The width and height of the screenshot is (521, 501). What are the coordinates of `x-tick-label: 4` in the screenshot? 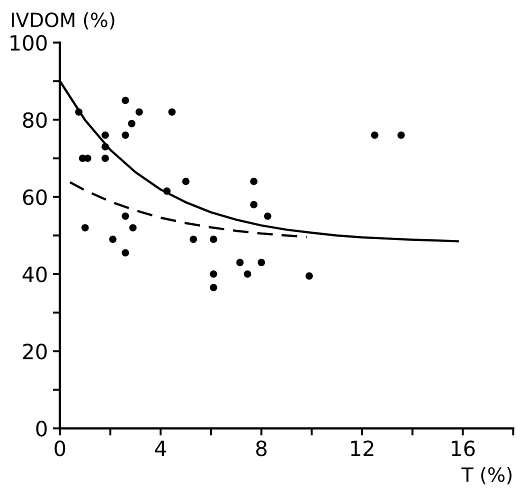 It's located at (160, 448).